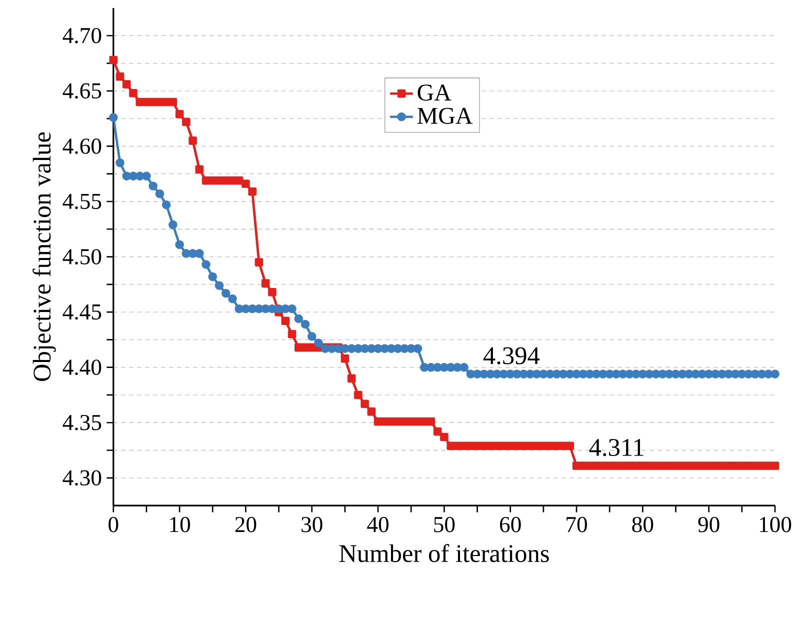 The width and height of the screenshot is (795, 619). I want to click on x-tick-label: 30, so click(312, 524).